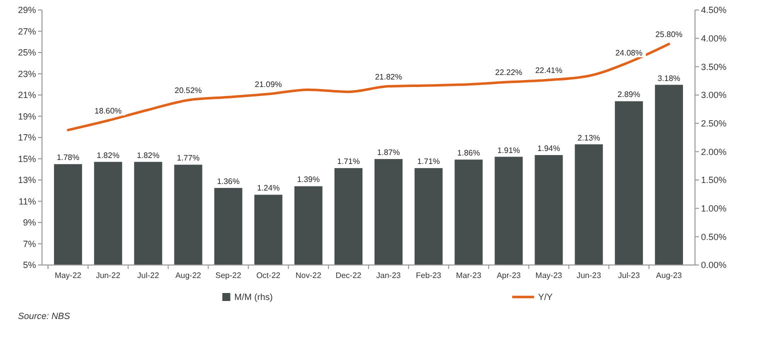  What do you see at coordinates (27, 159) in the screenshot?
I see `y-tick-label: 15%` at bounding box center [27, 159].